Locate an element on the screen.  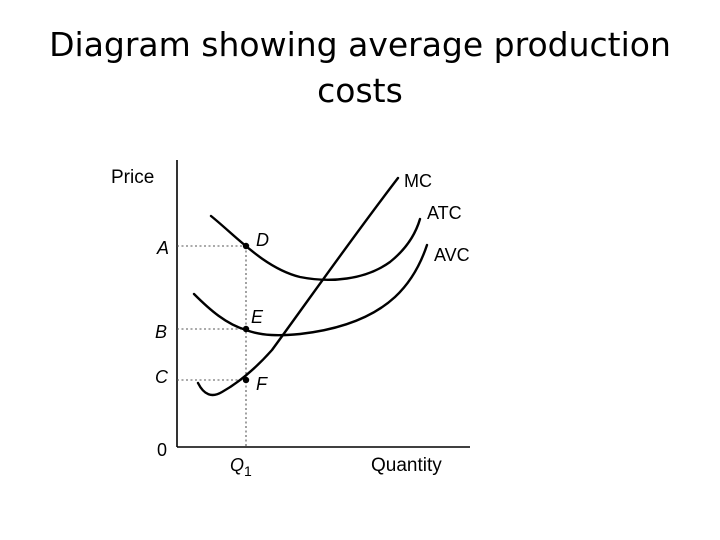
q1-label: Q1 is located at coordinates (241, 467).